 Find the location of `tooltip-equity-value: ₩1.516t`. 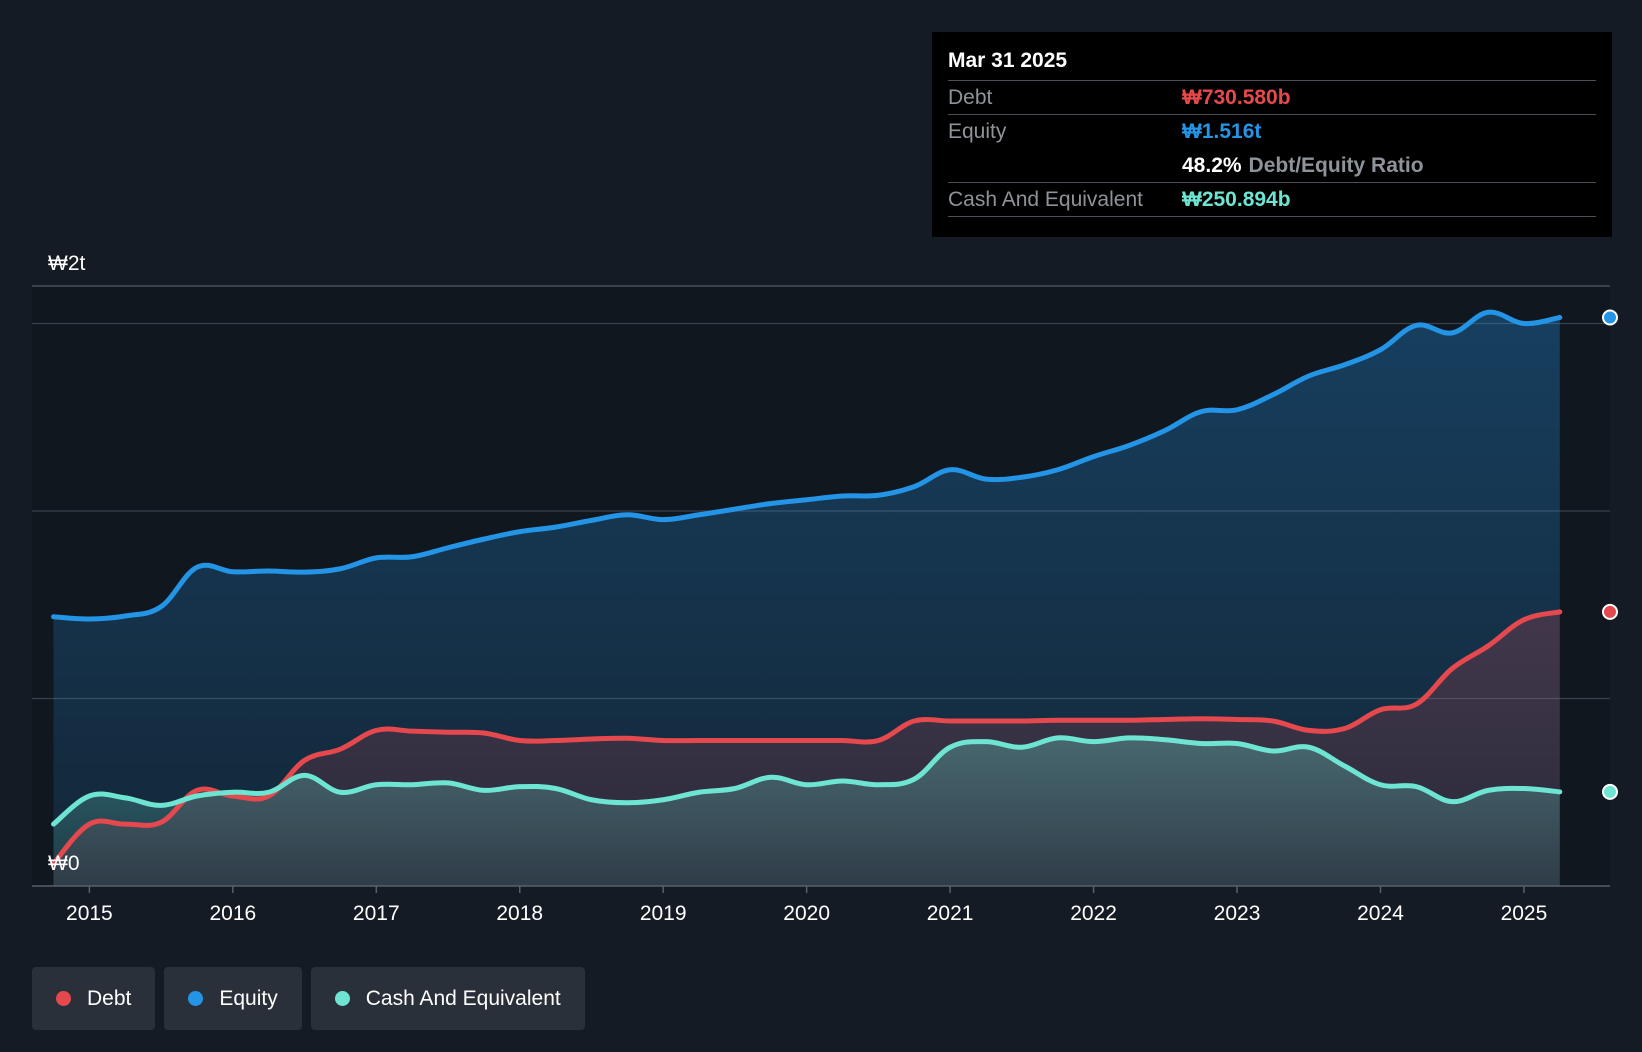

tooltip-equity-value: ₩1.516t is located at coordinates (1222, 131).